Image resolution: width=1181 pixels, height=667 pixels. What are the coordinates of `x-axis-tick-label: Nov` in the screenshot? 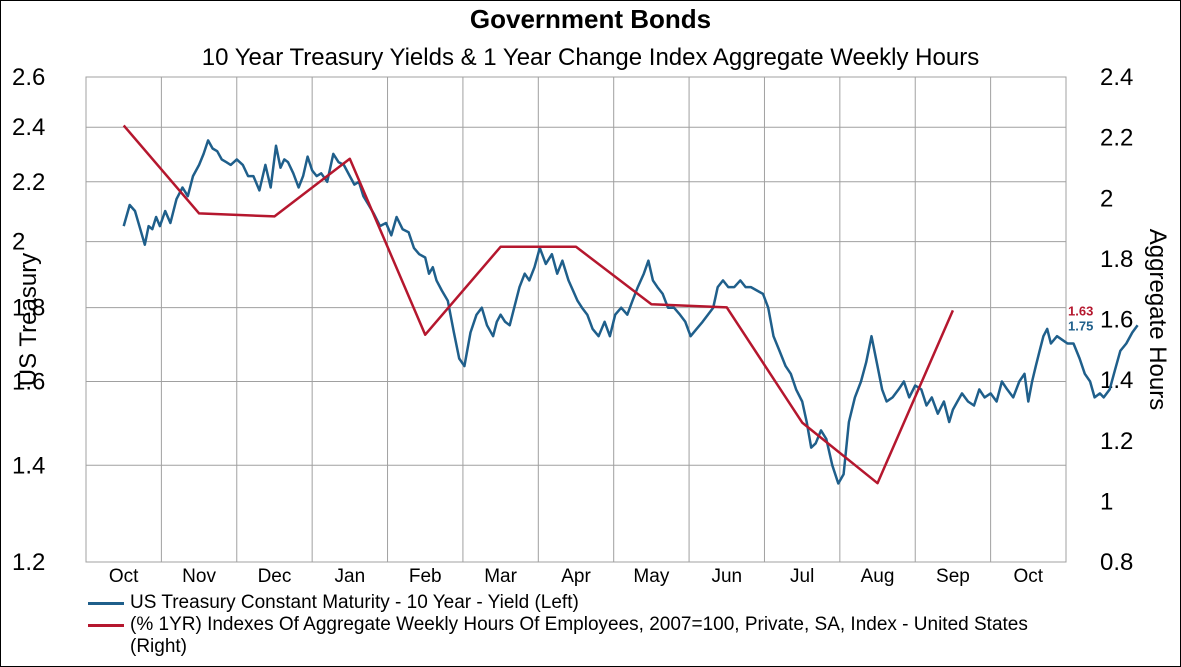 It's located at (199, 576).